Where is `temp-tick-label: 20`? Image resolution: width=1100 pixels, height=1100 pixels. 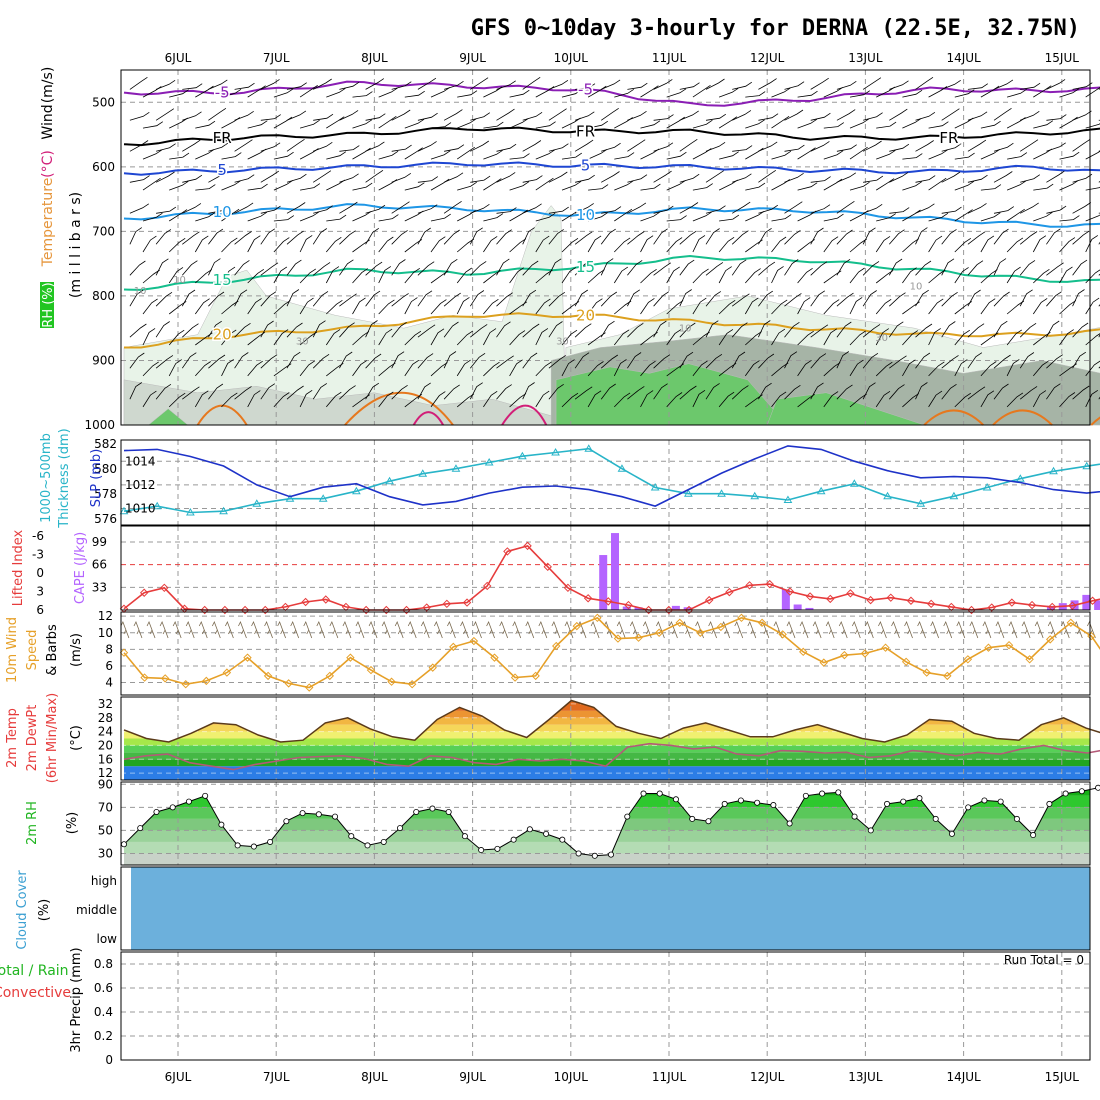
temp-tick-label: 20 is located at coordinates (105, 745).